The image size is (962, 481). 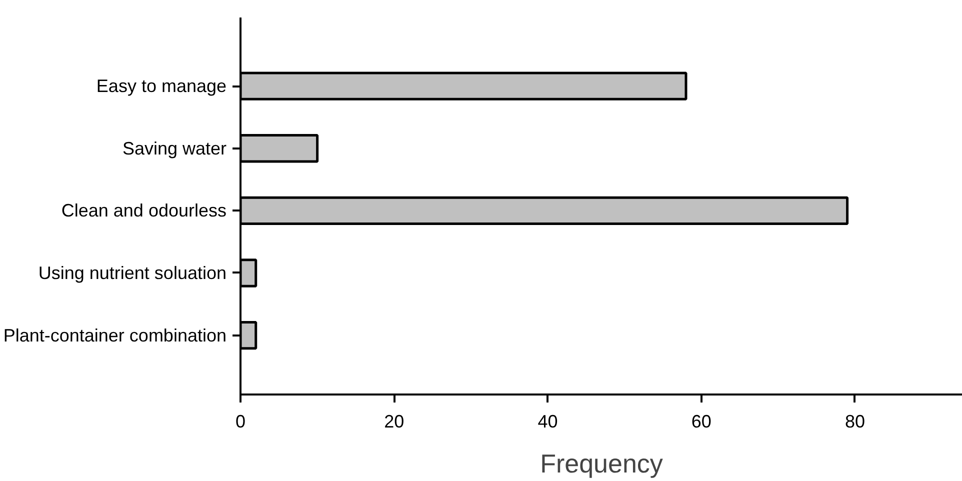 What do you see at coordinates (161, 86) in the screenshot?
I see `y-tick-label: Easy to manage` at bounding box center [161, 86].